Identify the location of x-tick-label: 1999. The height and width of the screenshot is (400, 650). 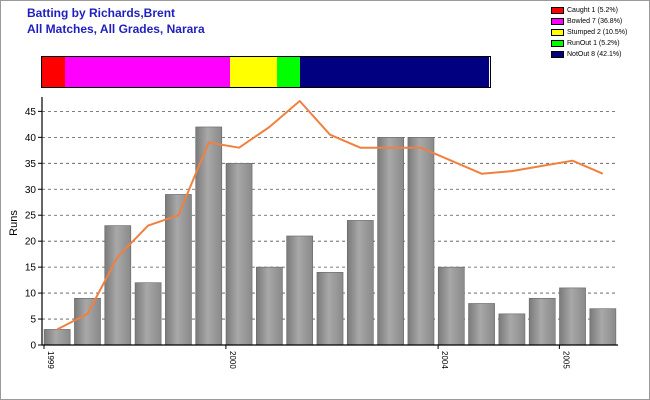
(50, 360).